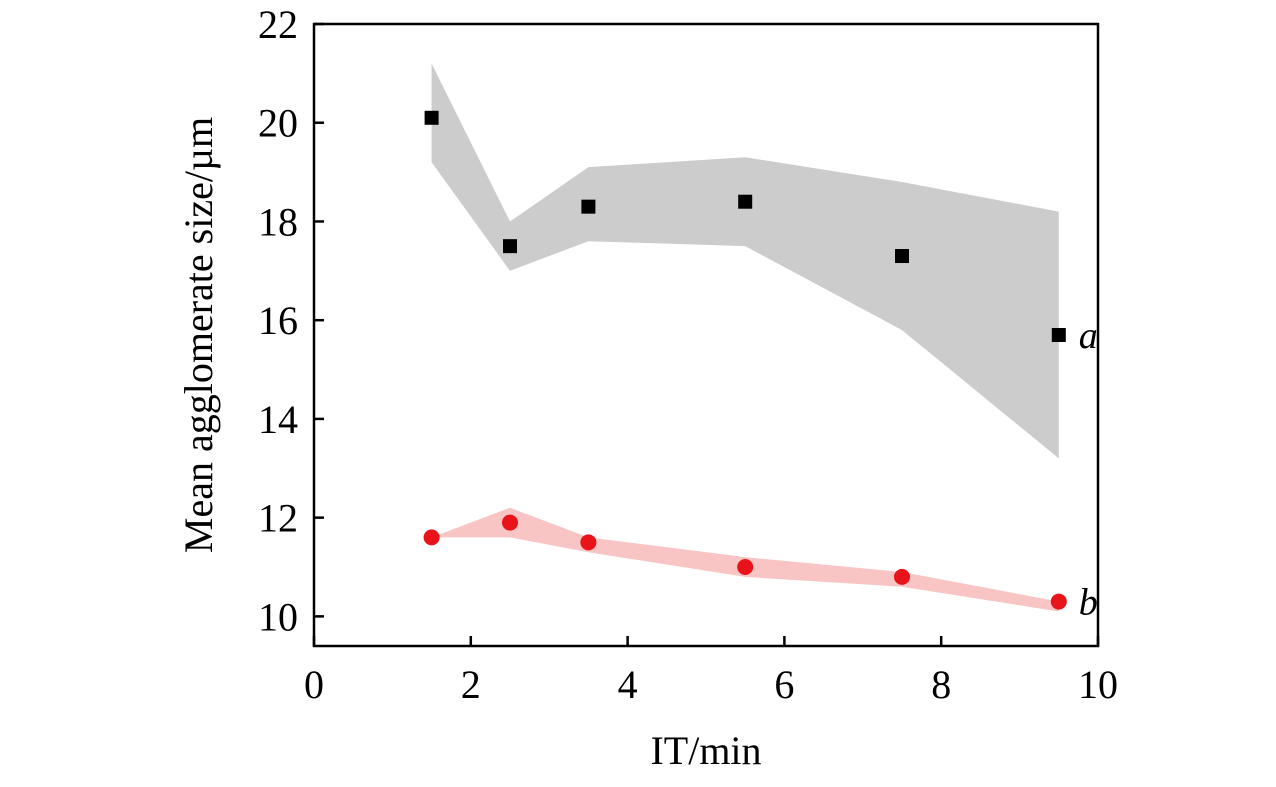  What do you see at coordinates (1088, 336) in the screenshot?
I see `series-label-a: a` at bounding box center [1088, 336].